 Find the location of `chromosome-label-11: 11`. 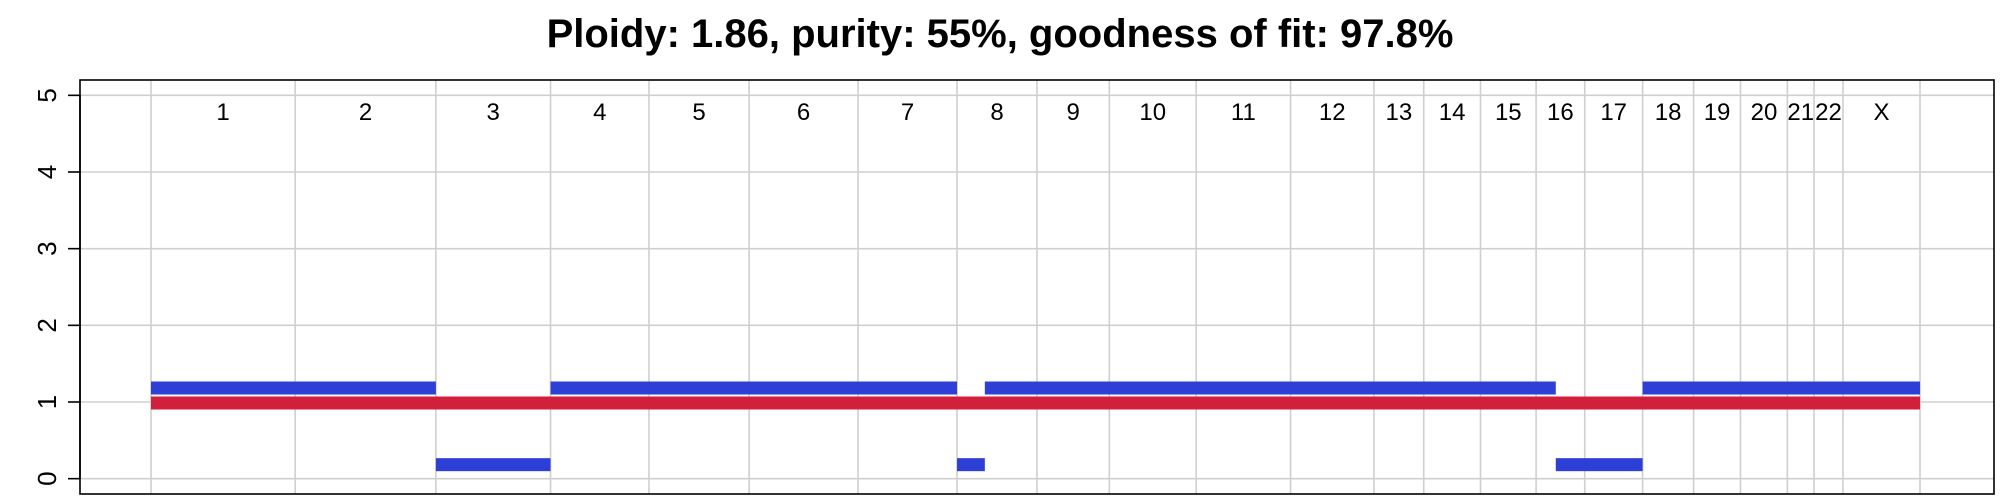

chromosome-label-11: 11 is located at coordinates (1243, 112).